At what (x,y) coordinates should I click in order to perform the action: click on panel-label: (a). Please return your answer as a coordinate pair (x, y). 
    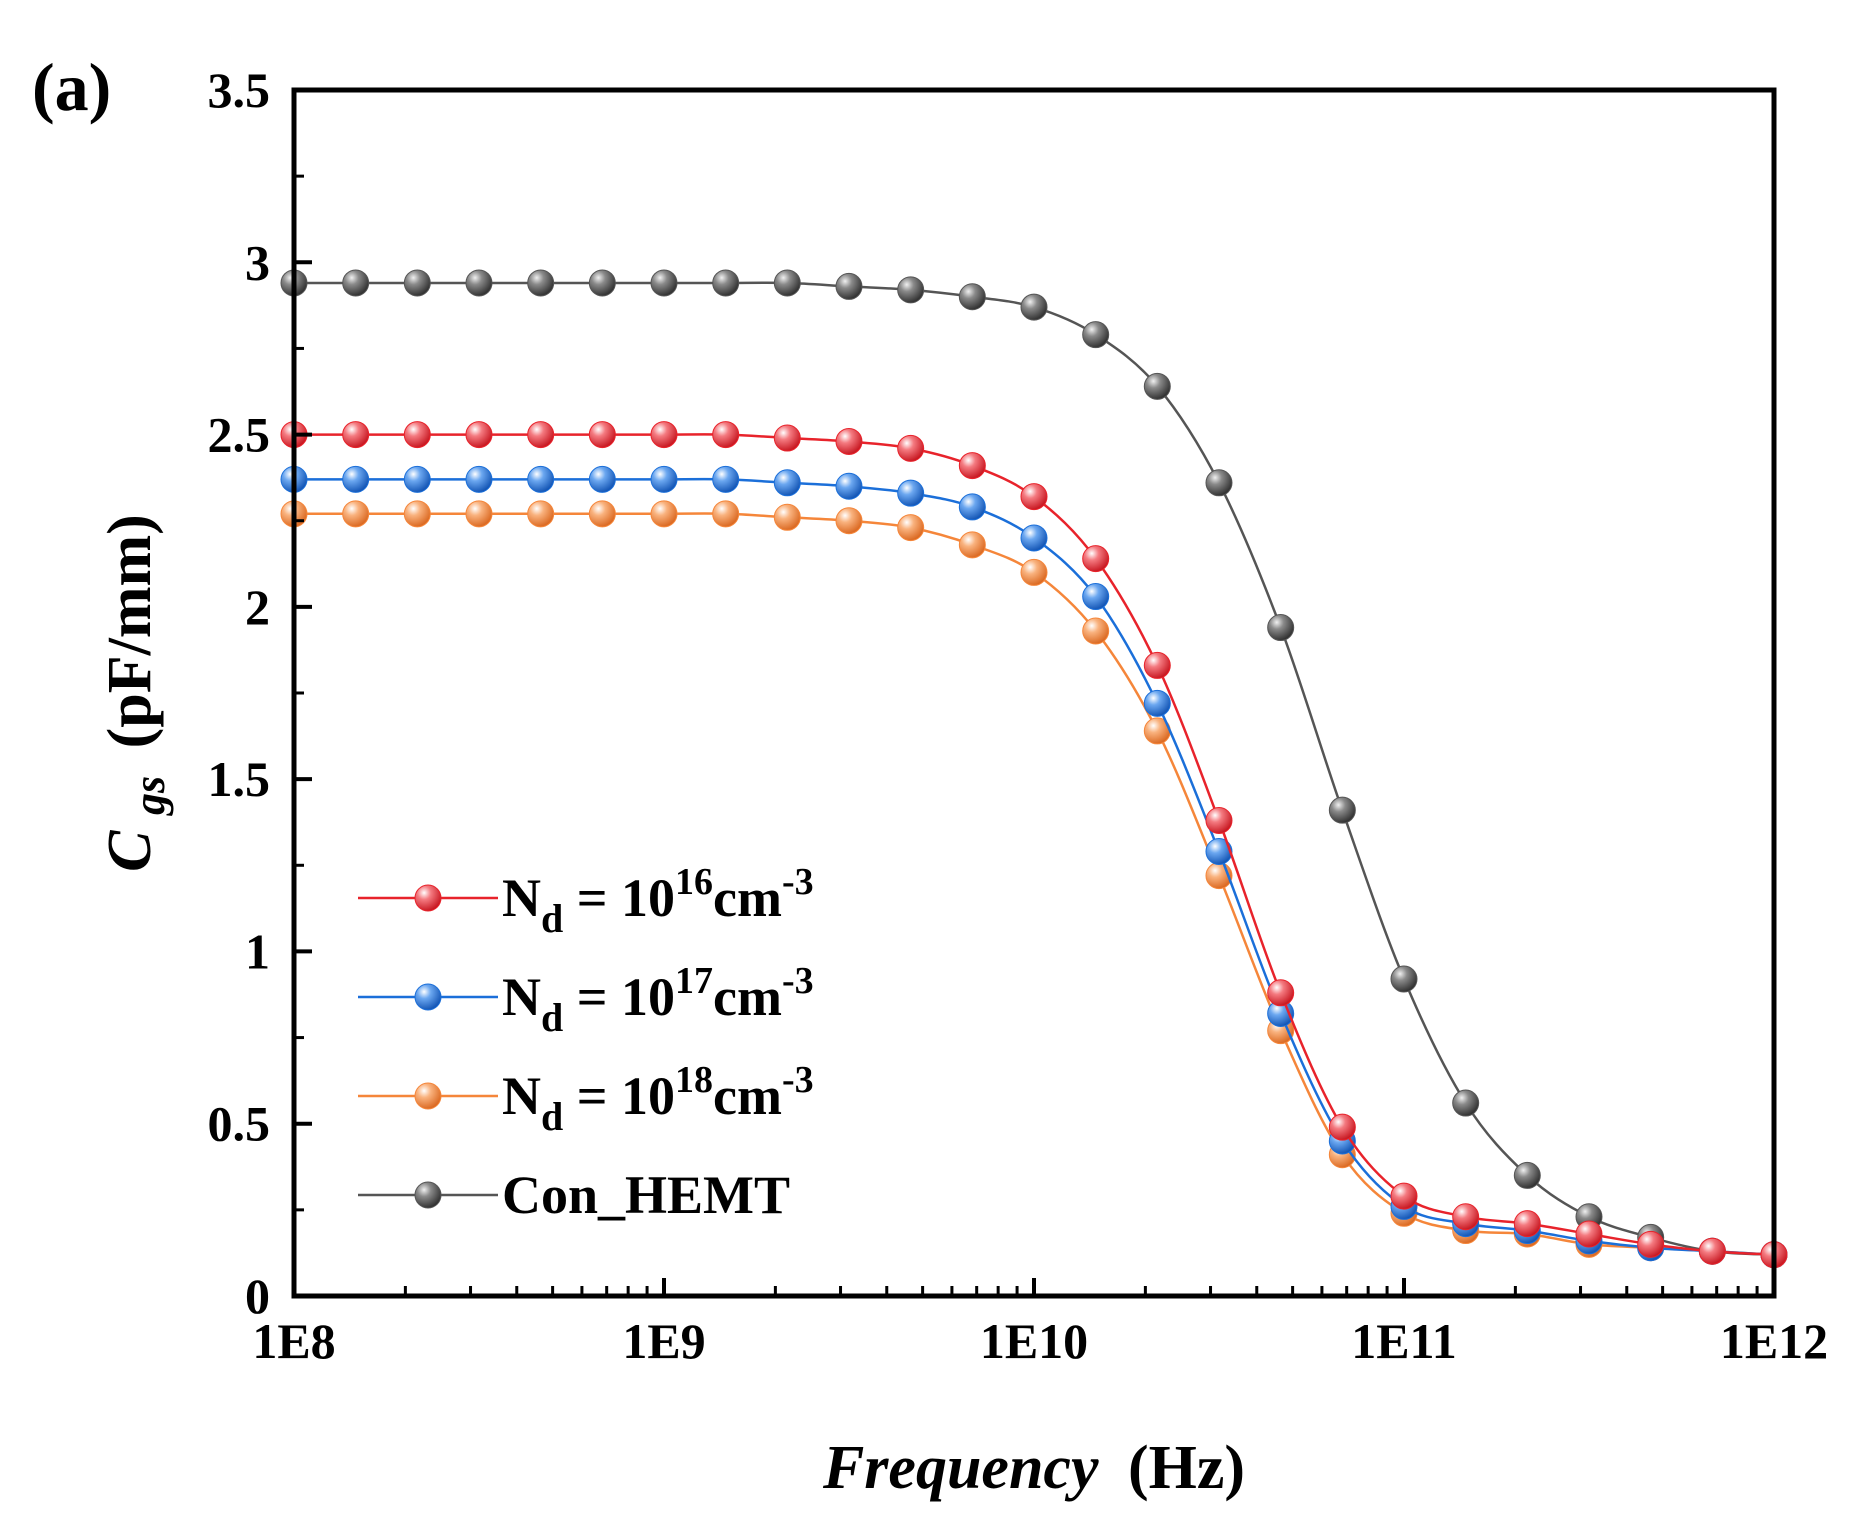
    Looking at the image, I should click on (71, 87).